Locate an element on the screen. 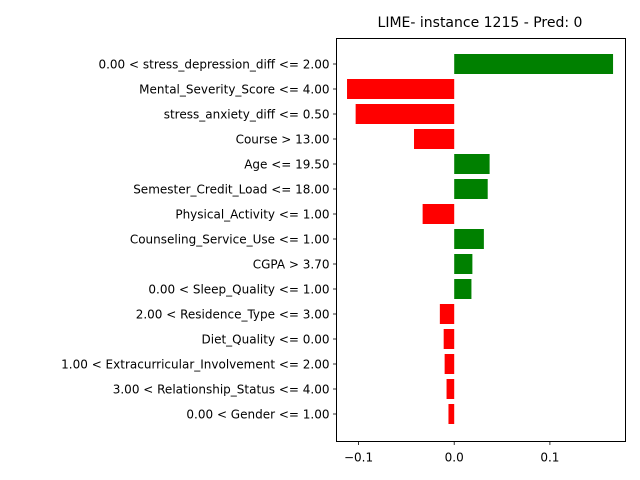 This screenshot has height=480, width=640. y-tick-label-1: Mental_Severity_Score <= 4.00 is located at coordinates (234, 89).